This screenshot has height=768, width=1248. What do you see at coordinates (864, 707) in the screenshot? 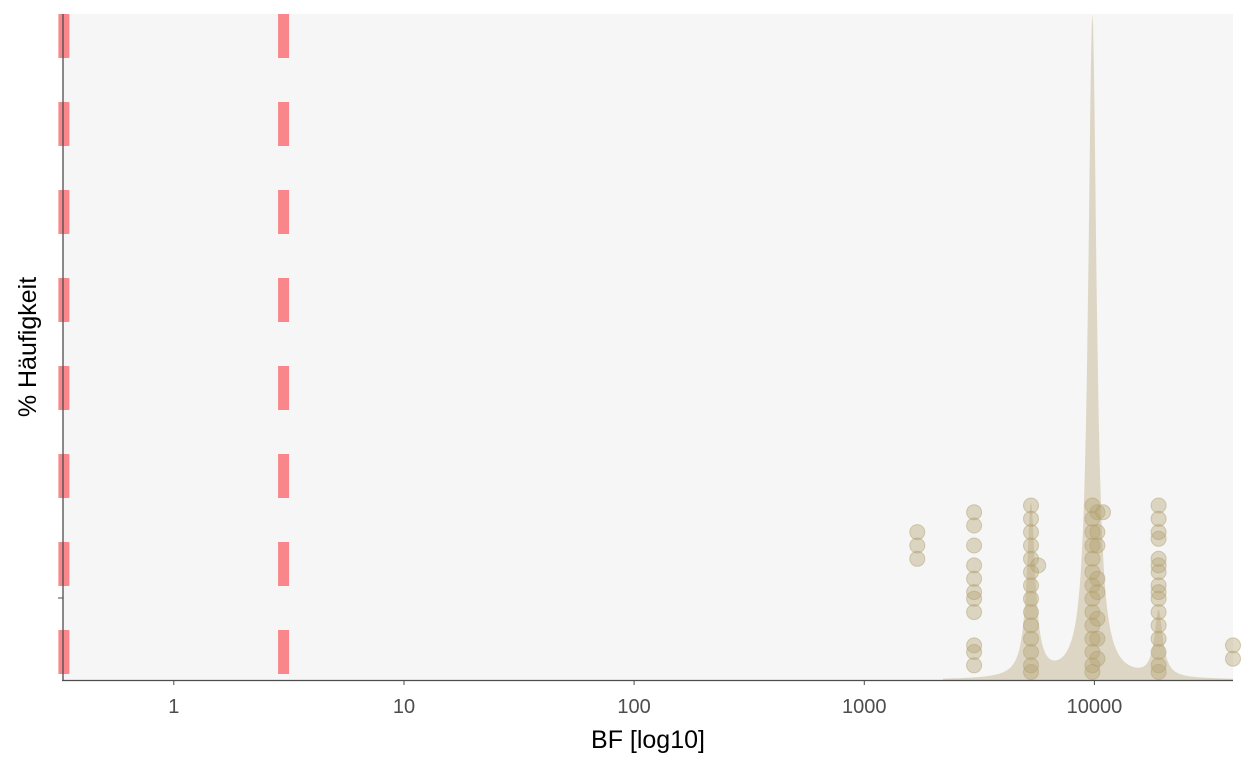
I see `x-tick-label: 1000` at bounding box center [864, 707].